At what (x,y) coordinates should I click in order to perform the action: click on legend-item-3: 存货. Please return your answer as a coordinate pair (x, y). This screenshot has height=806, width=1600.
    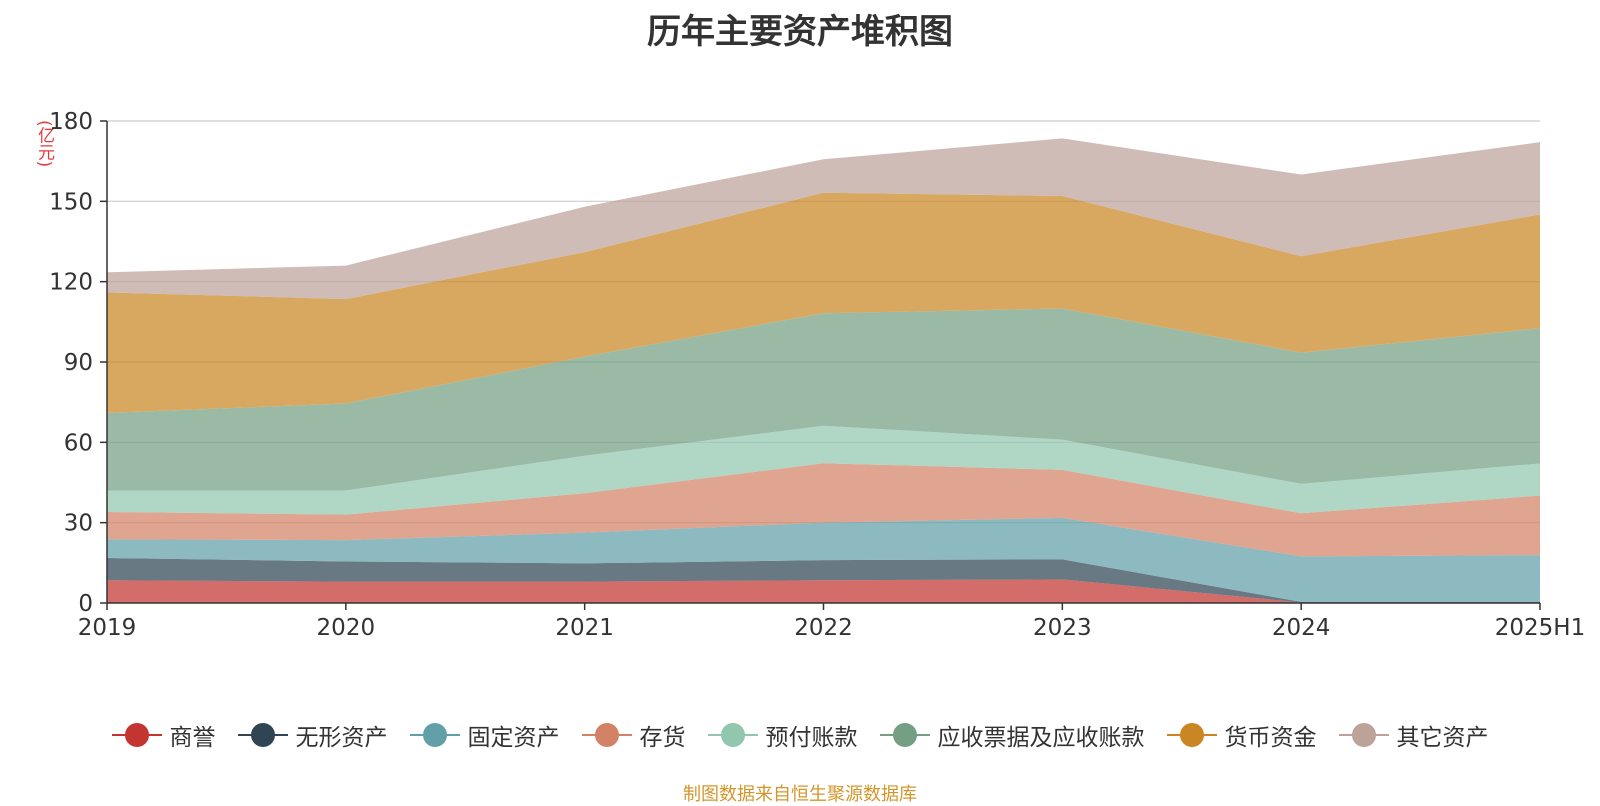
    Looking at the image, I should click on (633, 735).